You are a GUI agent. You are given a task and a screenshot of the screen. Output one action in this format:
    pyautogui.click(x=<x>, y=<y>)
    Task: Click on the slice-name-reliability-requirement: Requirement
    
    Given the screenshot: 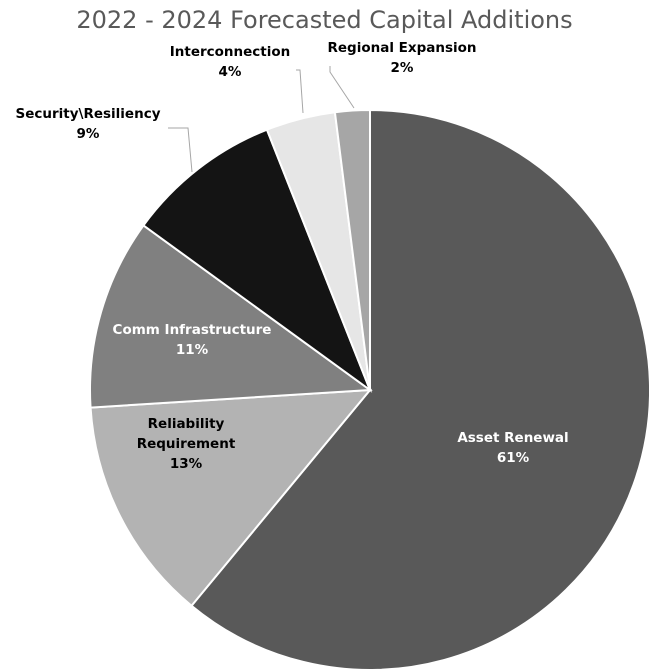 What is the action you would take?
    pyautogui.click(x=186, y=444)
    